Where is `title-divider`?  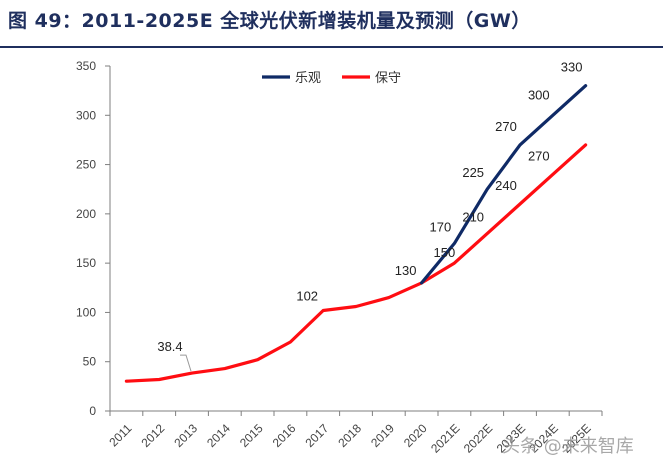 title-divider is located at coordinates (331, 47).